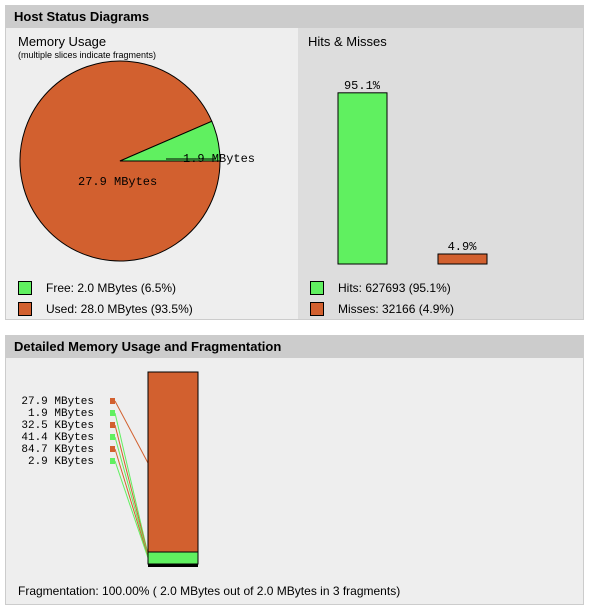 The width and height of the screenshot is (590, 613). Describe the element at coordinates (61, 462) in the screenshot. I see `fragment-label: 2.9 KBytes` at that location.